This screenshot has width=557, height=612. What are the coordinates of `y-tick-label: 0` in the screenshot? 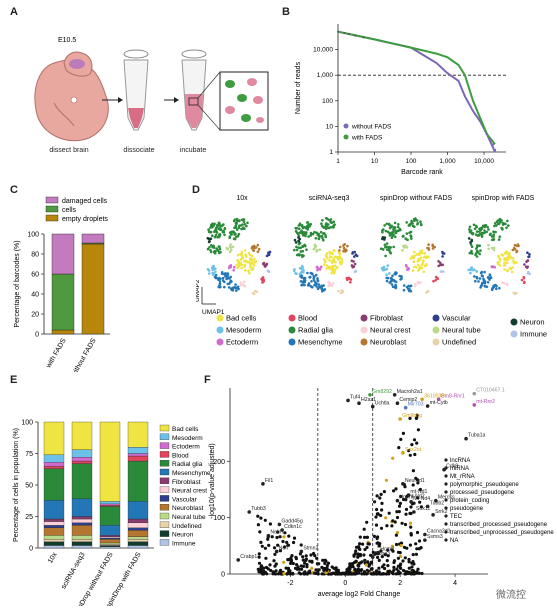 It's located at (223, 575).